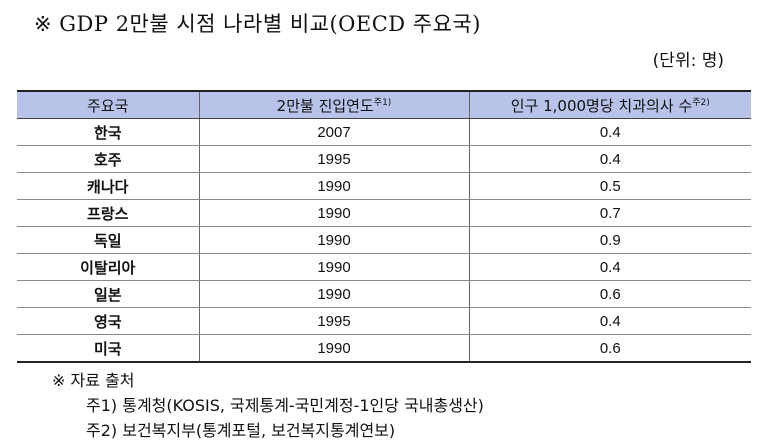  I want to click on country-cell: 호주, so click(108, 159).